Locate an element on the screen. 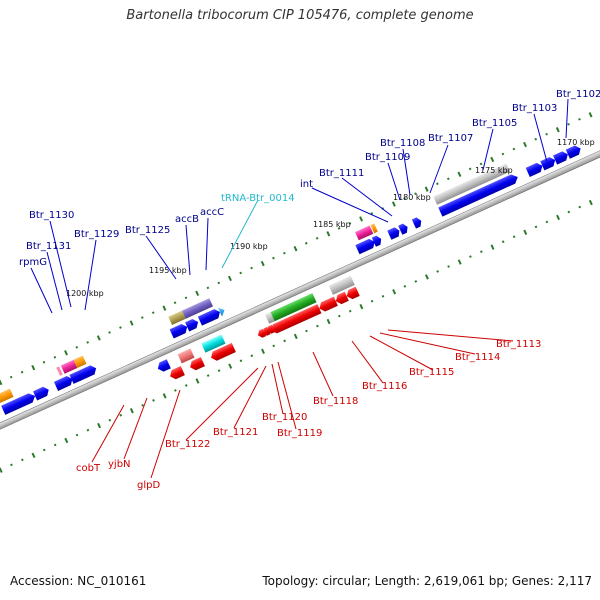 This screenshot has width=600, height=600. gene-label: yjbN is located at coordinates (119, 464).